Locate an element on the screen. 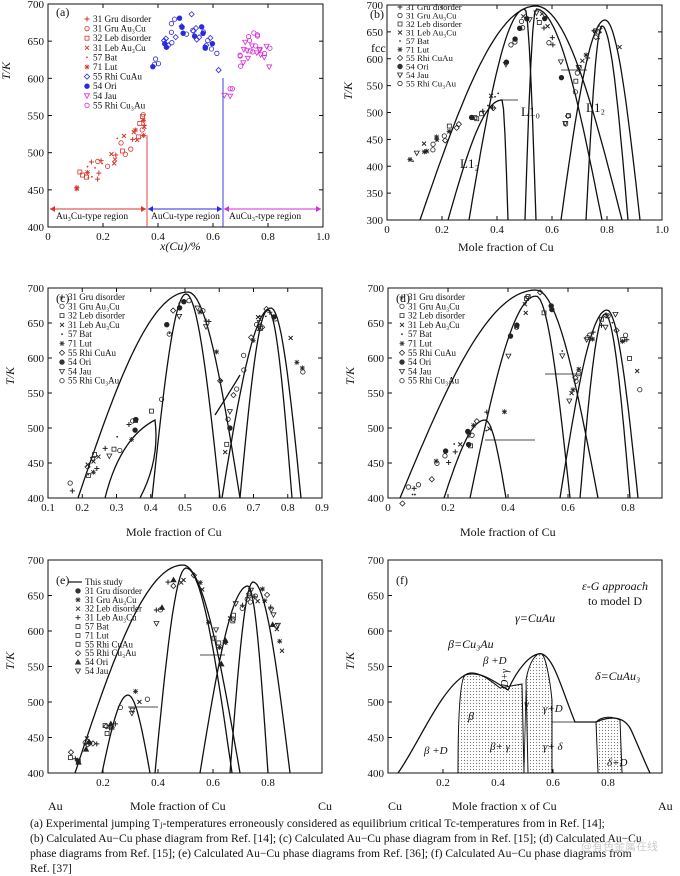 The height and width of the screenshot is (876, 680). panel-d-legend-entry: 32 Leb disorder is located at coordinates (436, 316).